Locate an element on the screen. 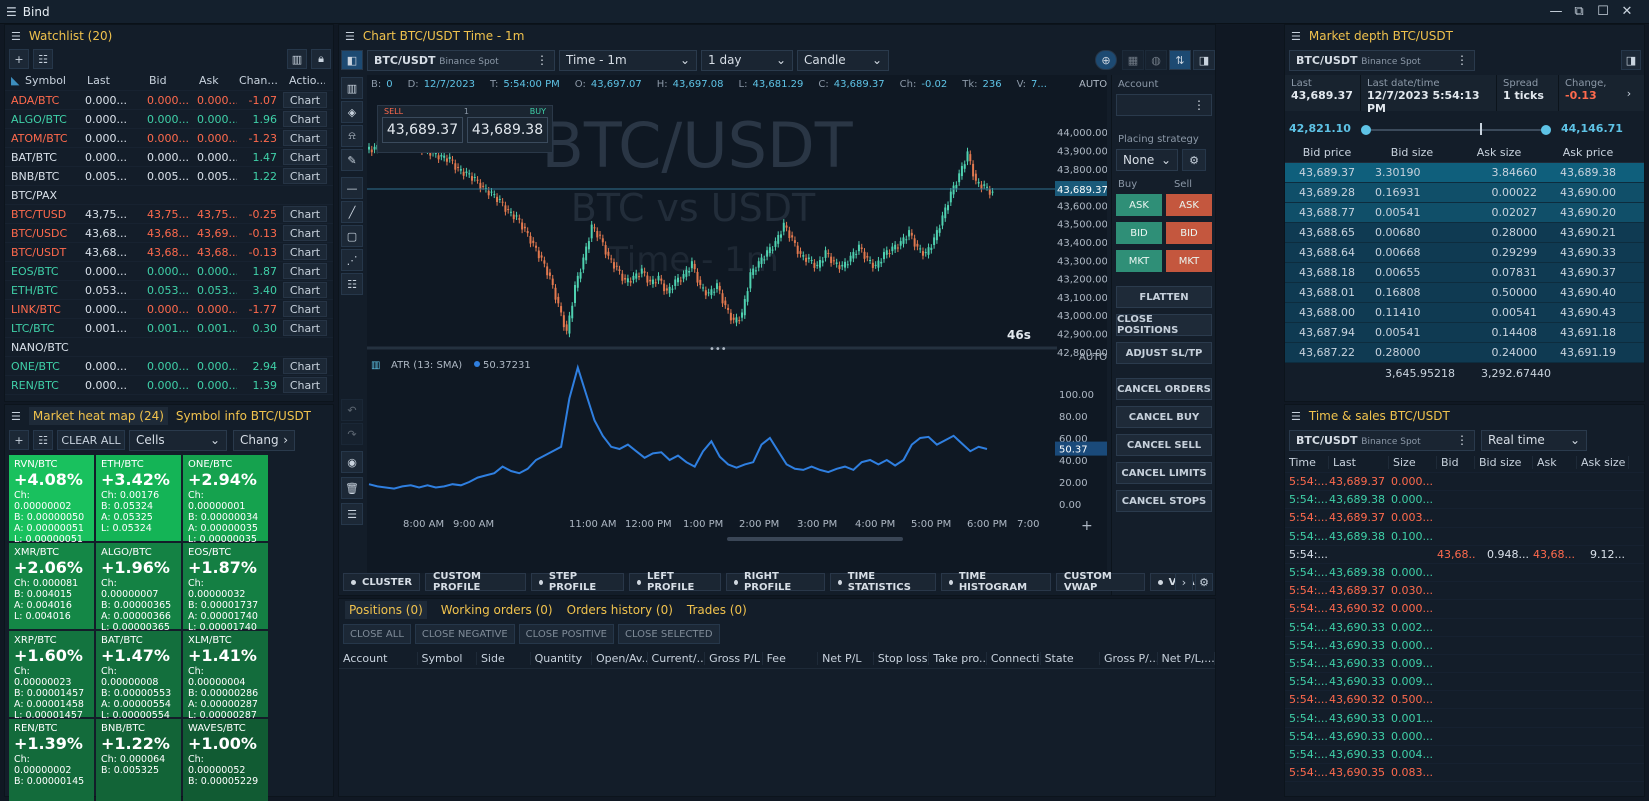 The height and width of the screenshot is (801, 1649). depth-row: 43,688.18 0.00655 0.07831 43,690.37 is located at coordinates (1464, 273).